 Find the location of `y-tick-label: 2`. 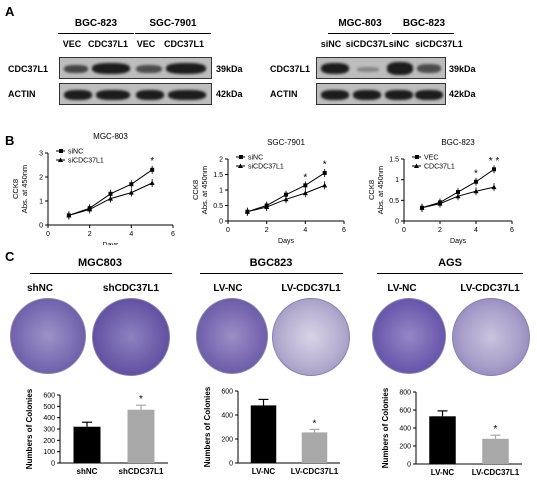

y-tick-label: 2 is located at coordinates (221, 160).